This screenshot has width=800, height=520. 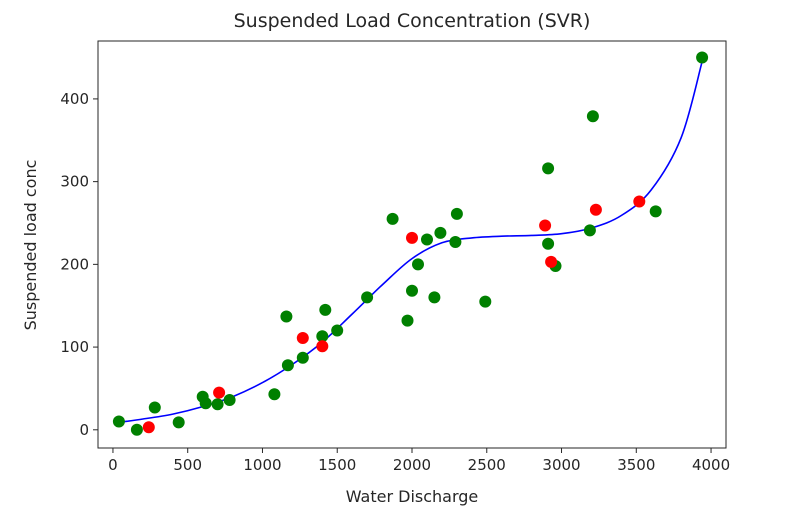 I want to click on chart-title: Suspended Load Concentration (SVR), so click(x=412, y=21).